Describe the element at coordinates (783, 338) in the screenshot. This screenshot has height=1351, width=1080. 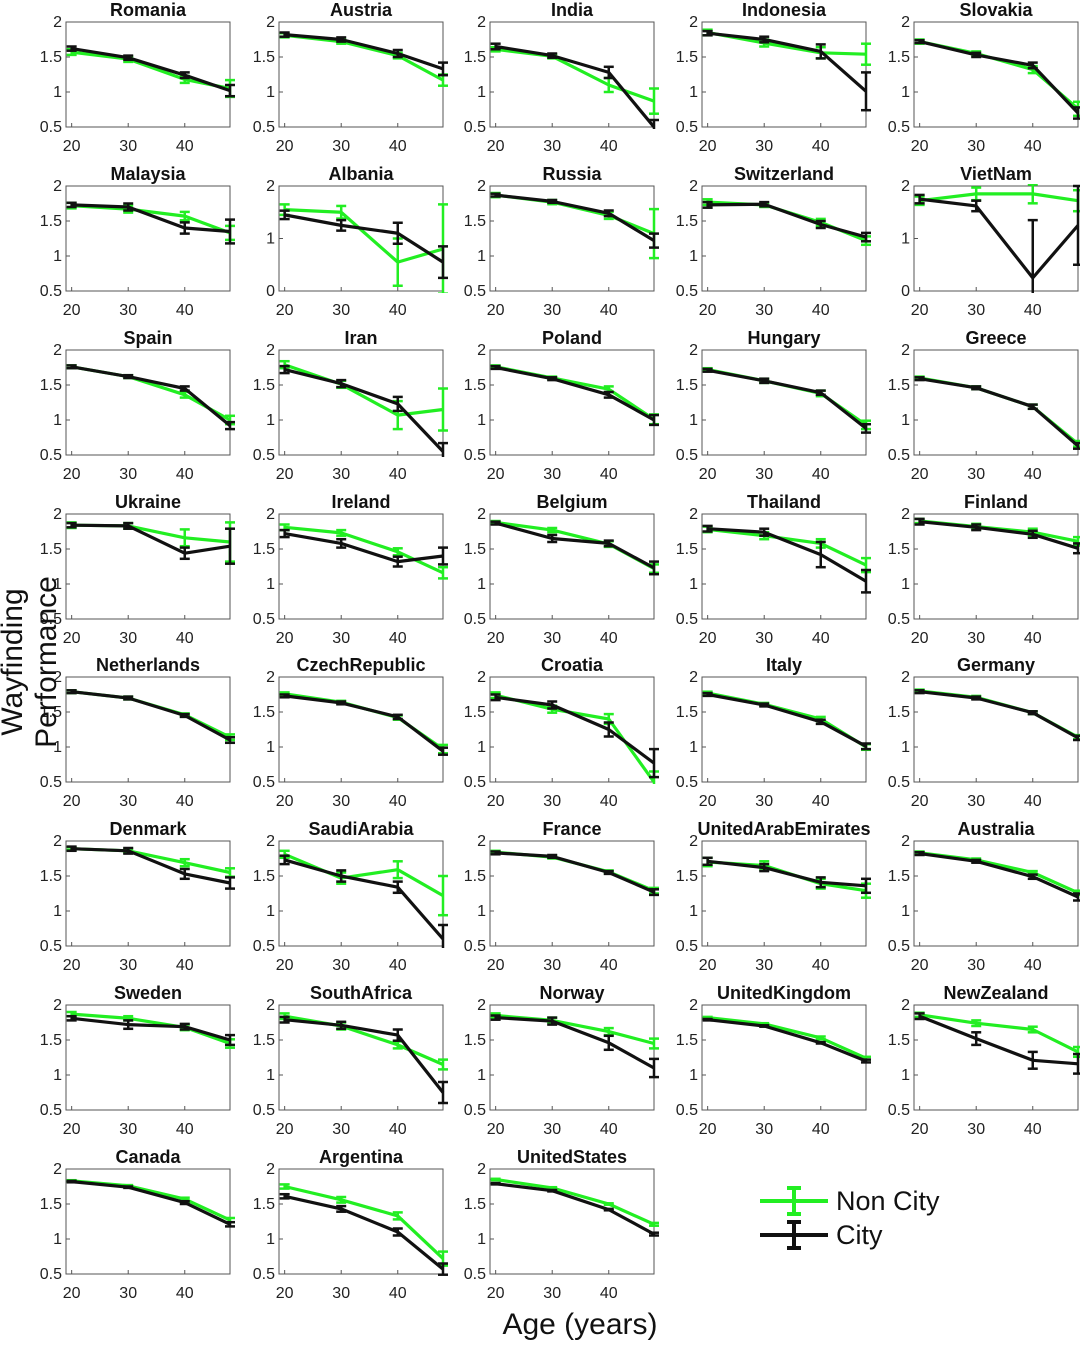
I see `panel-title: Hungary` at that location.